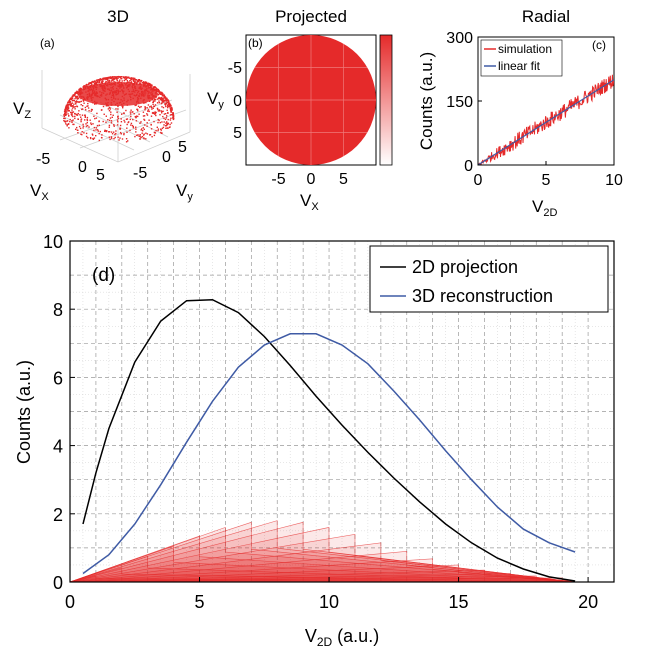  I want to click on panel-a-xtick-1: 0, so click(82, 167).